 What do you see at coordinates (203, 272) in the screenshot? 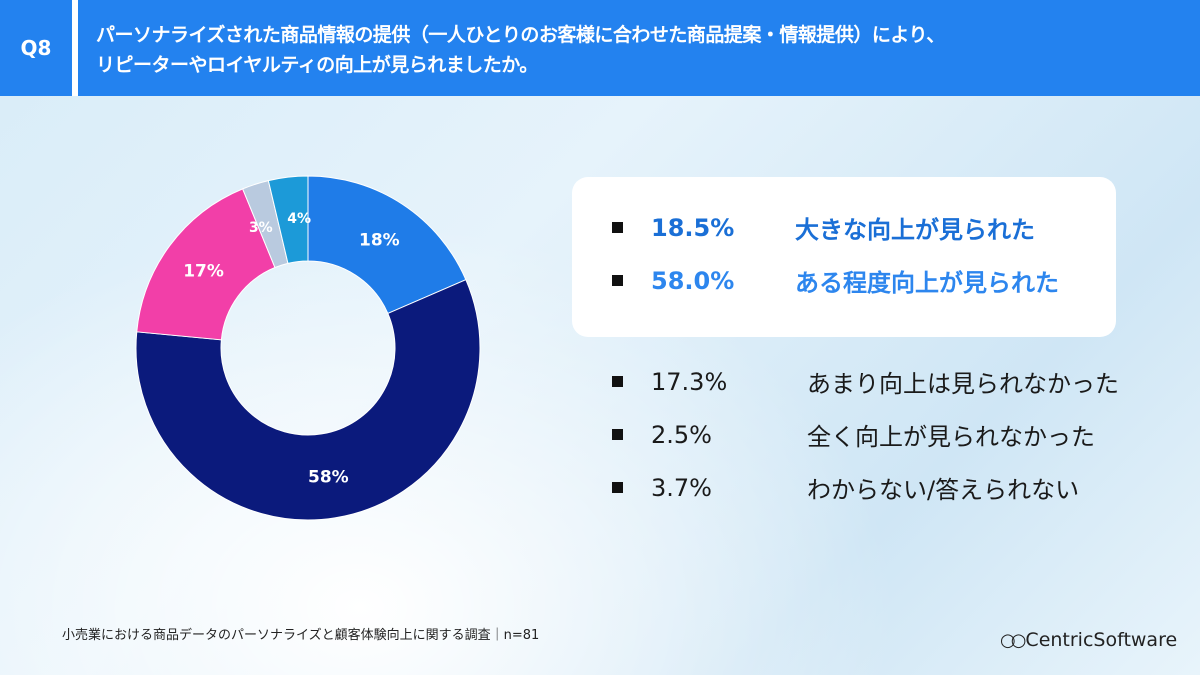
I see `slice-label: 17%` at bounding box center [203, 272].